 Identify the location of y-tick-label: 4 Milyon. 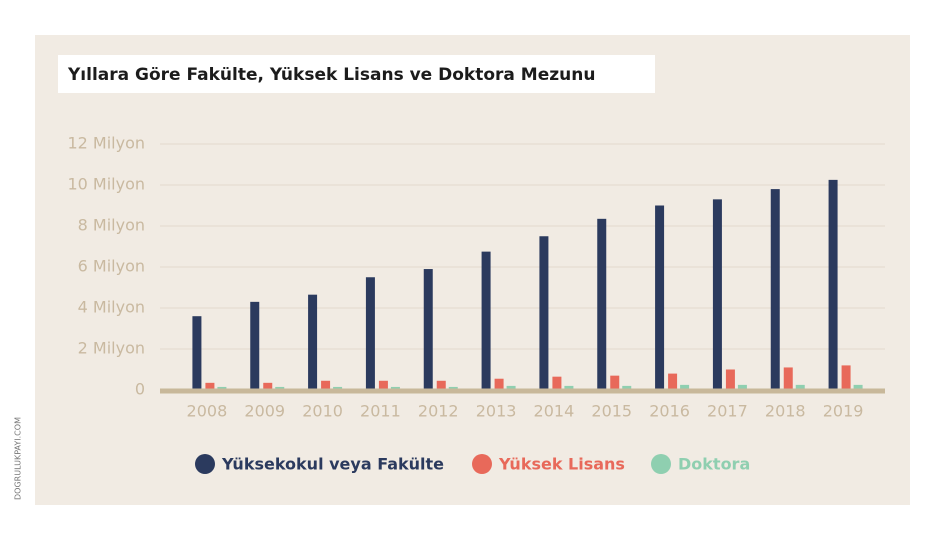
(111, 307).